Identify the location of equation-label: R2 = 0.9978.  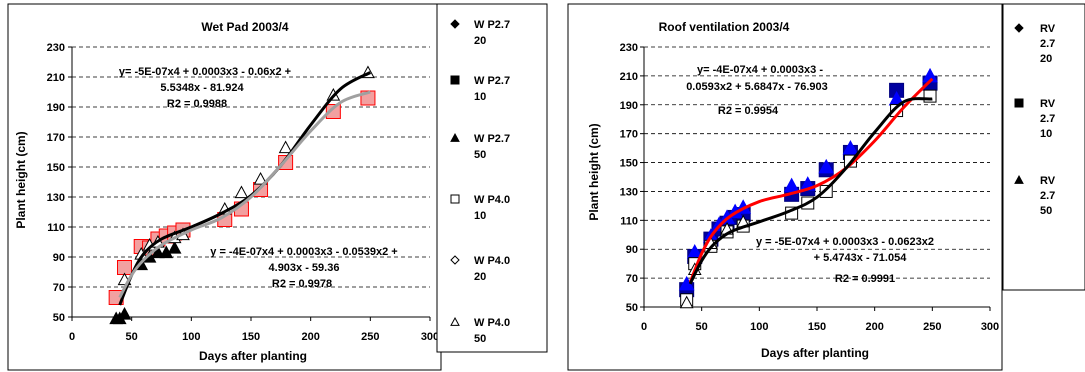
(302, 284).